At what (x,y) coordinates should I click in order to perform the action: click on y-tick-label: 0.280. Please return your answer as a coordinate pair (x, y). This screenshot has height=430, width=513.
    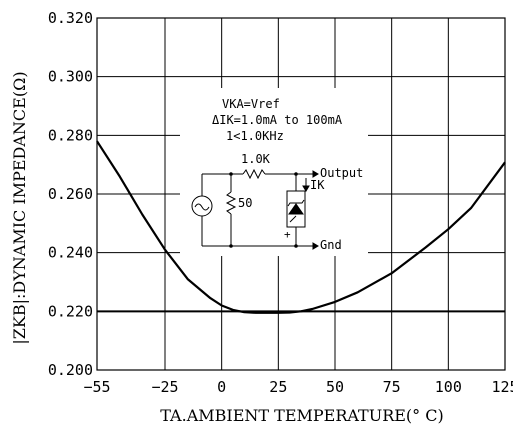
    Looking at the image, I should click on (70, 135).